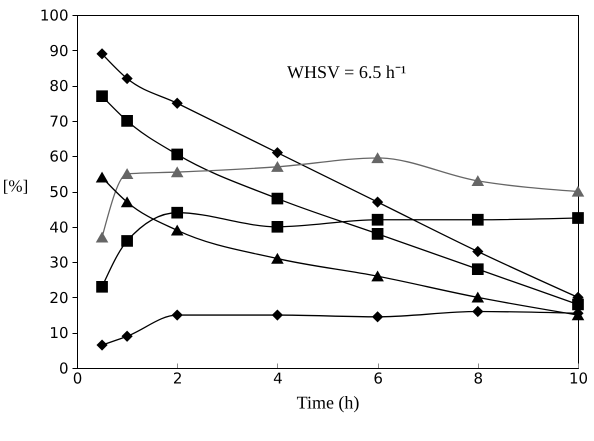  What do you see at coordinates (58, 297) in the screenshot?
I see `y-tick-label: 20` at bounding box center [58, 297].